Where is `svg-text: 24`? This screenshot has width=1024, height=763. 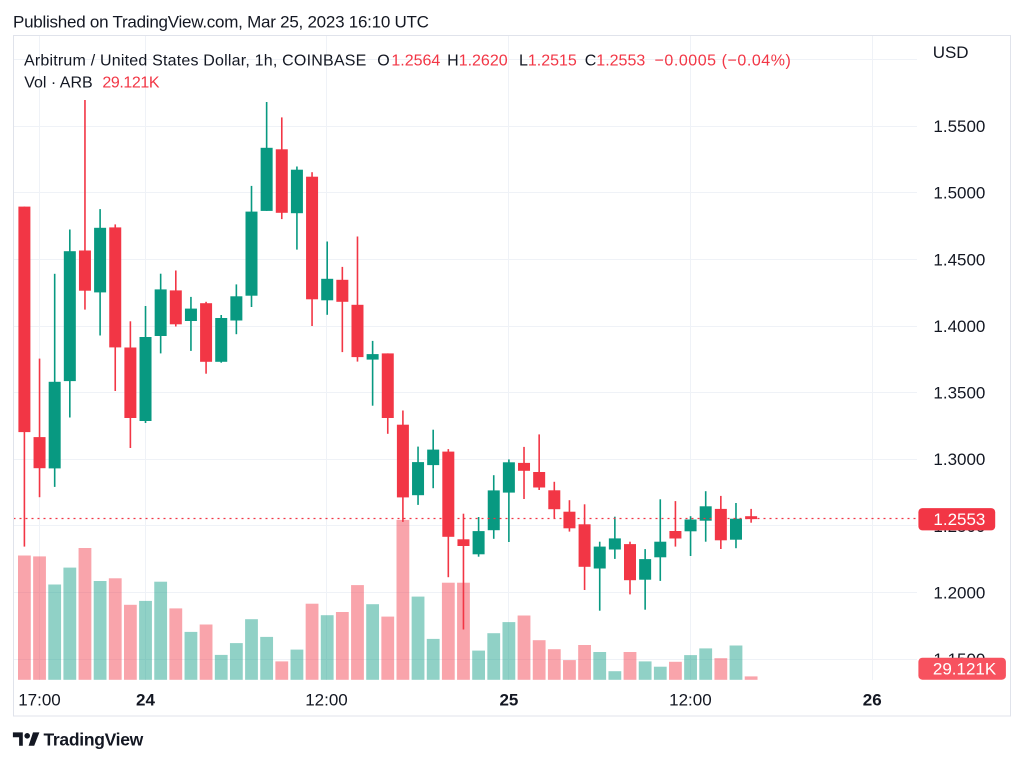
svg-text: 24 is located at coordinates (145, 700).